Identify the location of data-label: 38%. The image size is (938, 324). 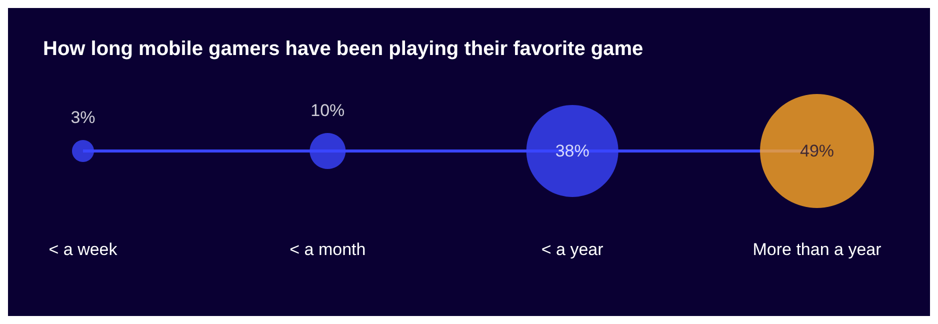
(572, 151).